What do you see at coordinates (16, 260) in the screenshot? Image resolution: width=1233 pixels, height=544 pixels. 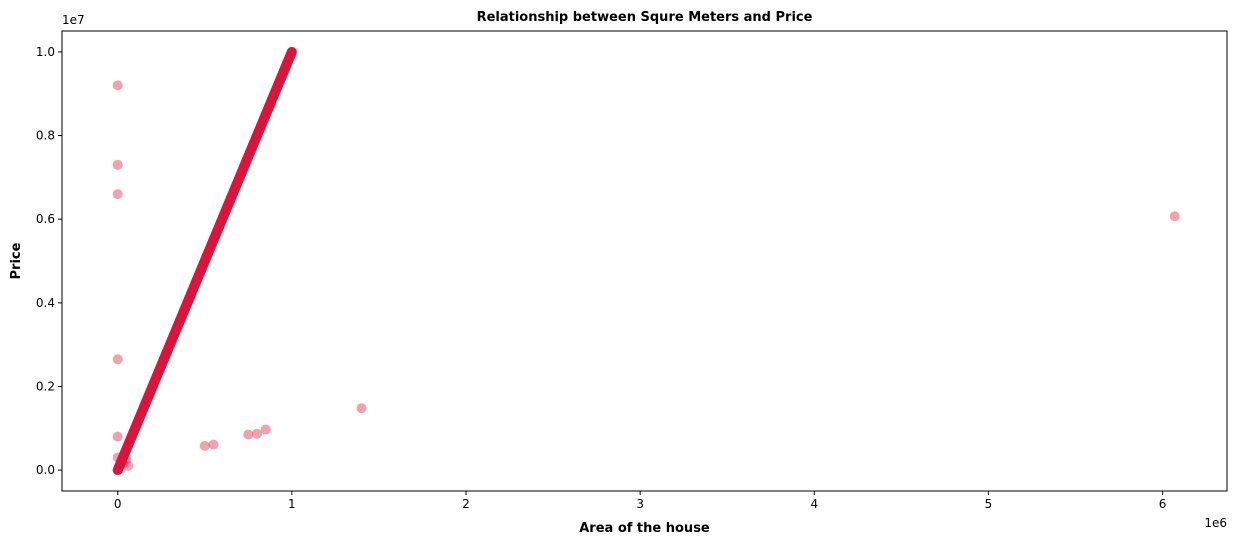 I see `y-axis-title: Price` at bounding box center [16, 260].